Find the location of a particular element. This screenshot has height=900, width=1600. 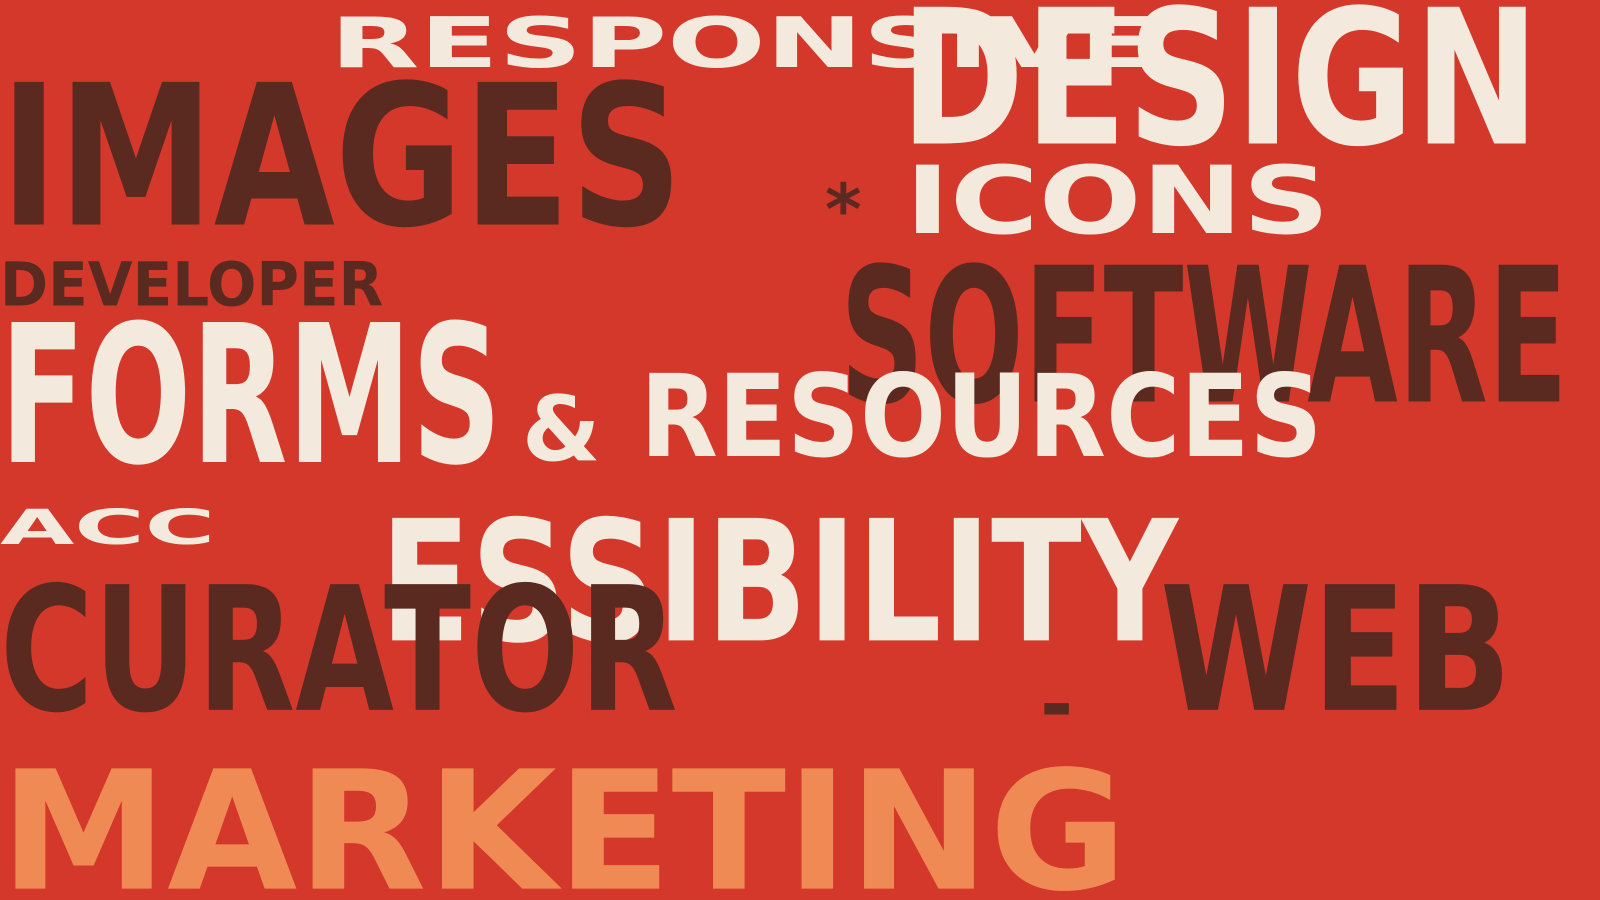

word-acc: ACC is located at coordinates (108, 528).